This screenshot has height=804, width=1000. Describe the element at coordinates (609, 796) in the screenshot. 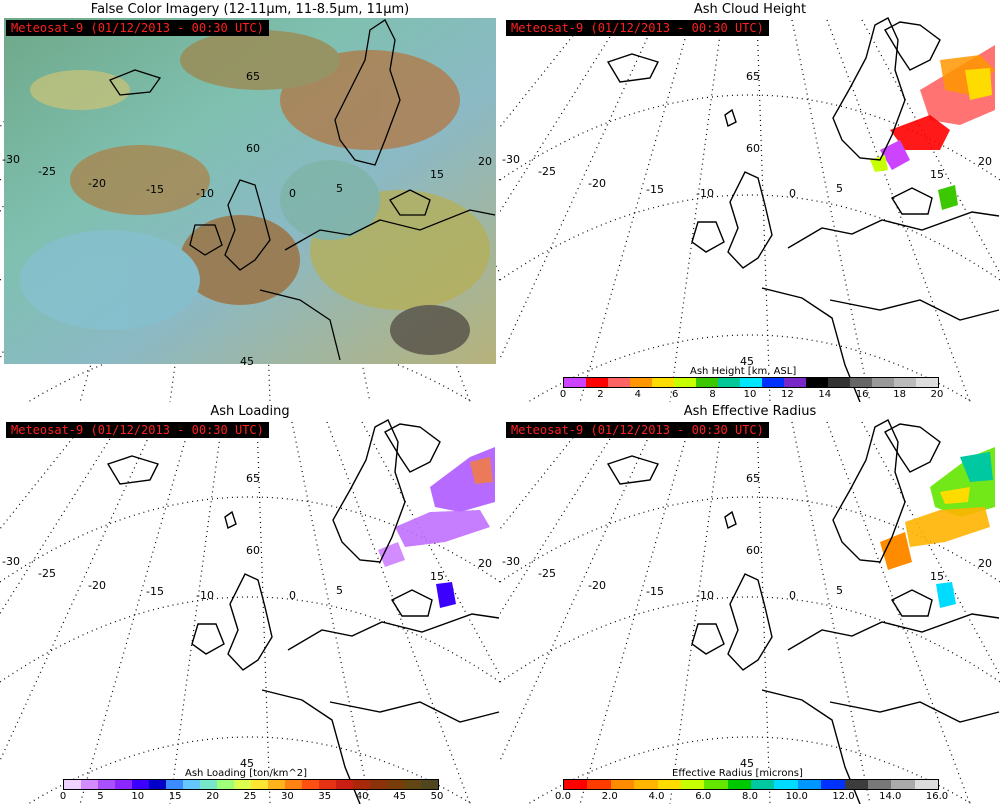

I see `colorbar-tick-label: 2.0` at that location.